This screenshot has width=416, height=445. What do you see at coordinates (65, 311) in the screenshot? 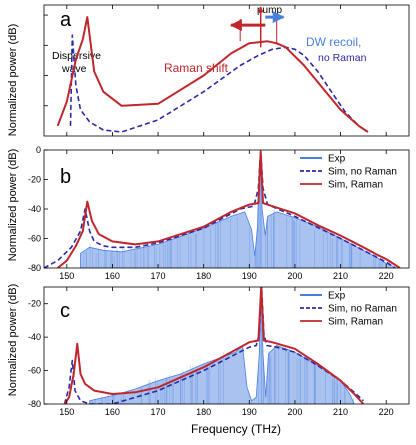
I see `panel-c-letter: c` at bounding box center [65, 311].